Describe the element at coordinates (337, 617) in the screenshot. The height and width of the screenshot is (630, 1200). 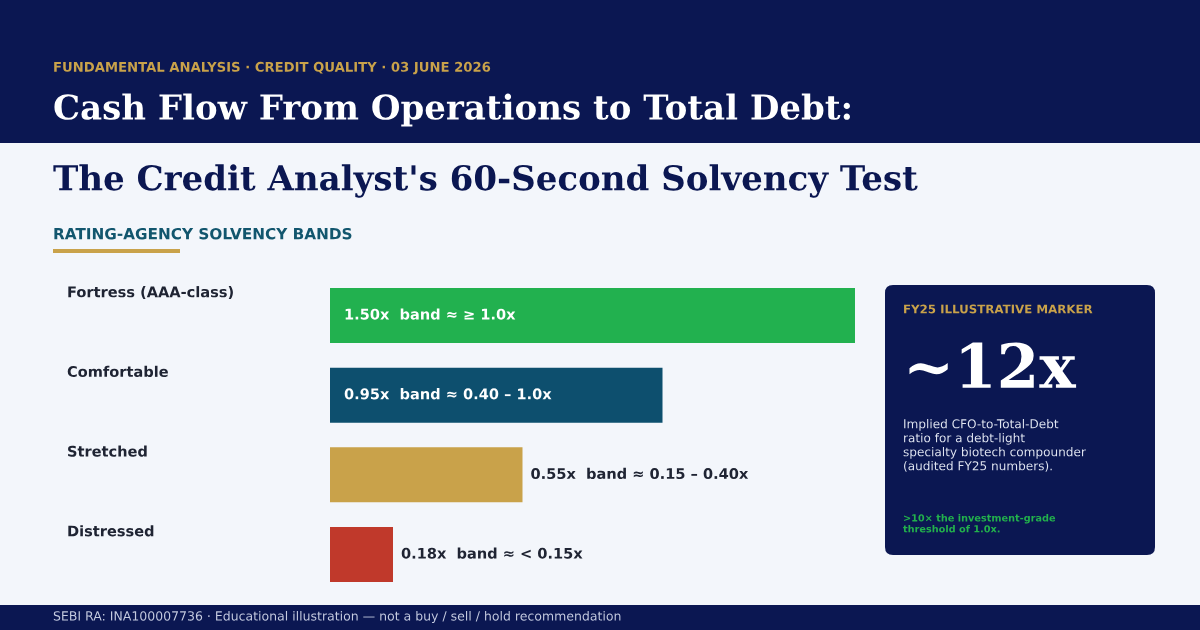
I see `text: SEBI RA: INA100007736 · Educational illustration — not a buy / sell / hold recommendation` at that location.